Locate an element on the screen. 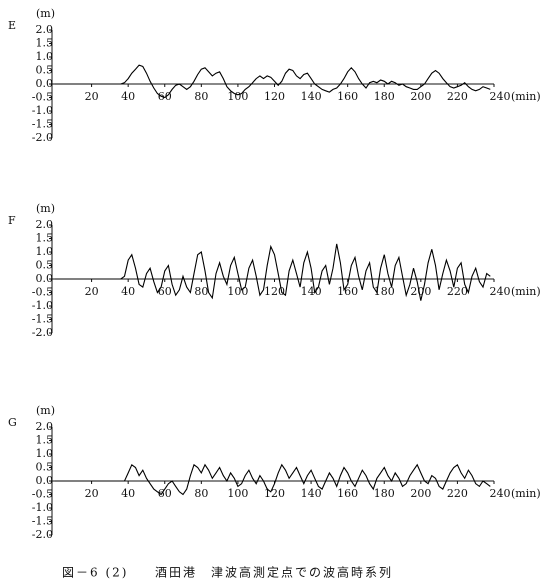  panel-label: G is located at coordinates (12, 422).